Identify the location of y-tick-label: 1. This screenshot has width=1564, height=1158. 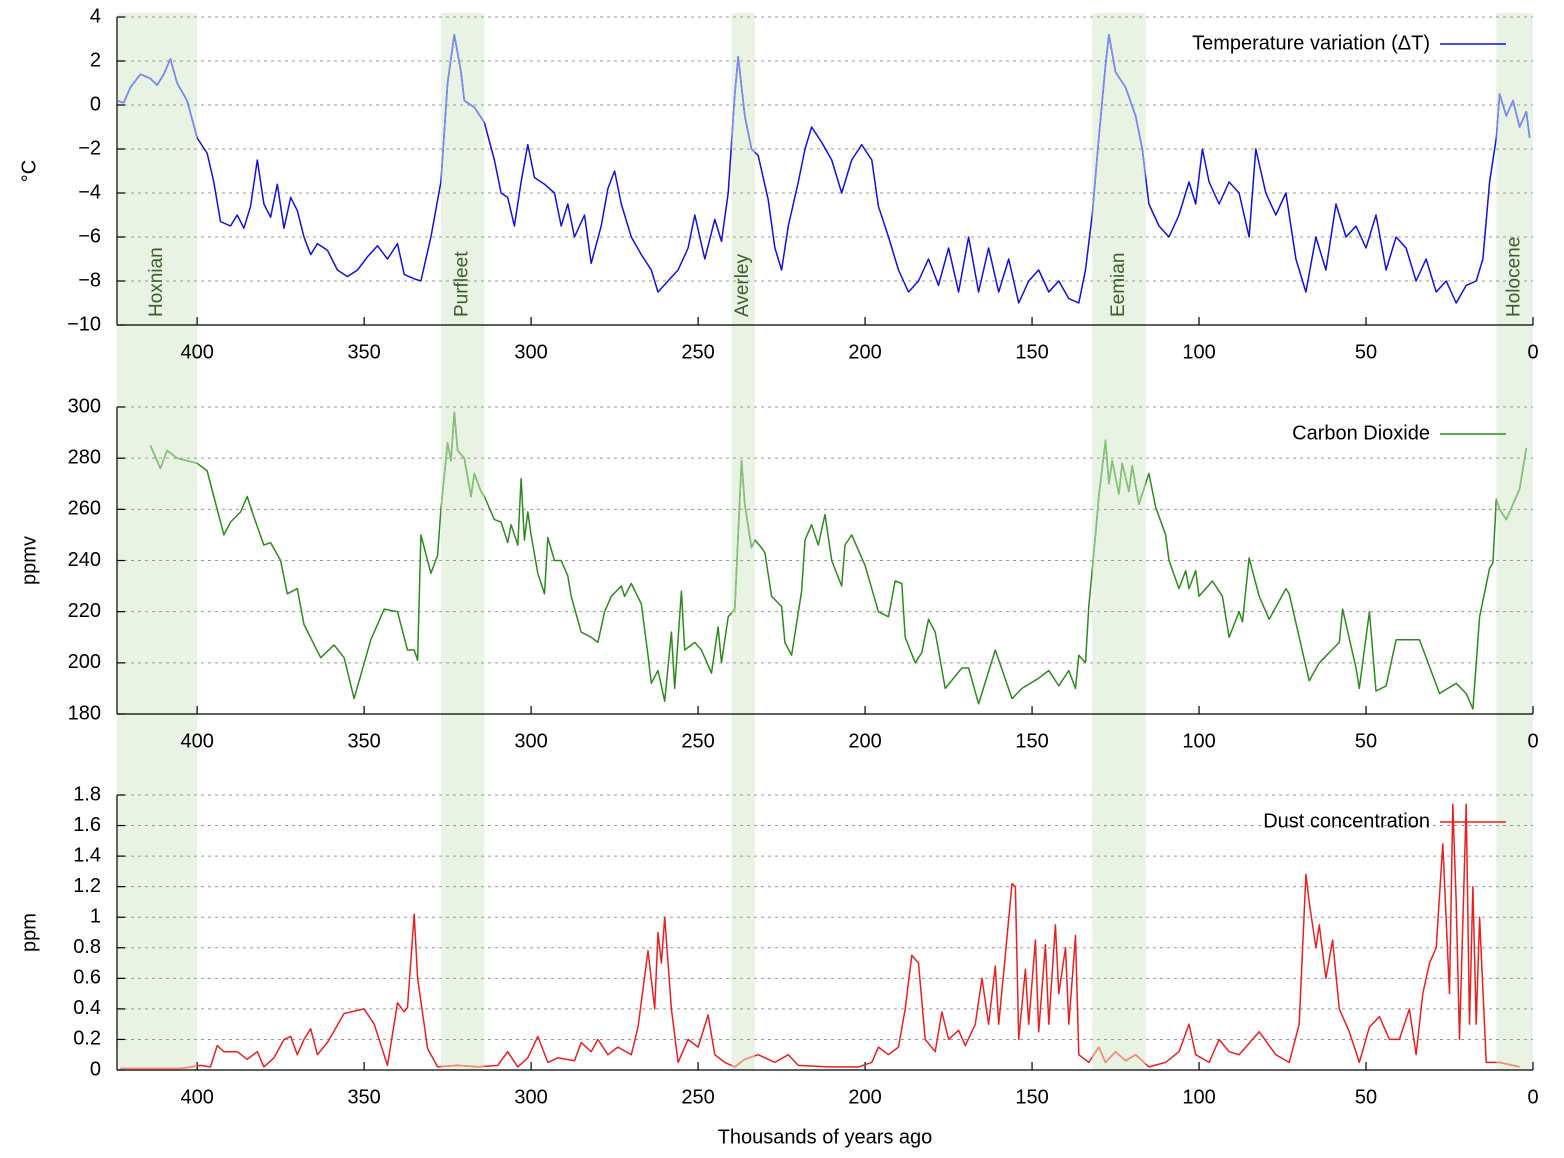
(95, 917).